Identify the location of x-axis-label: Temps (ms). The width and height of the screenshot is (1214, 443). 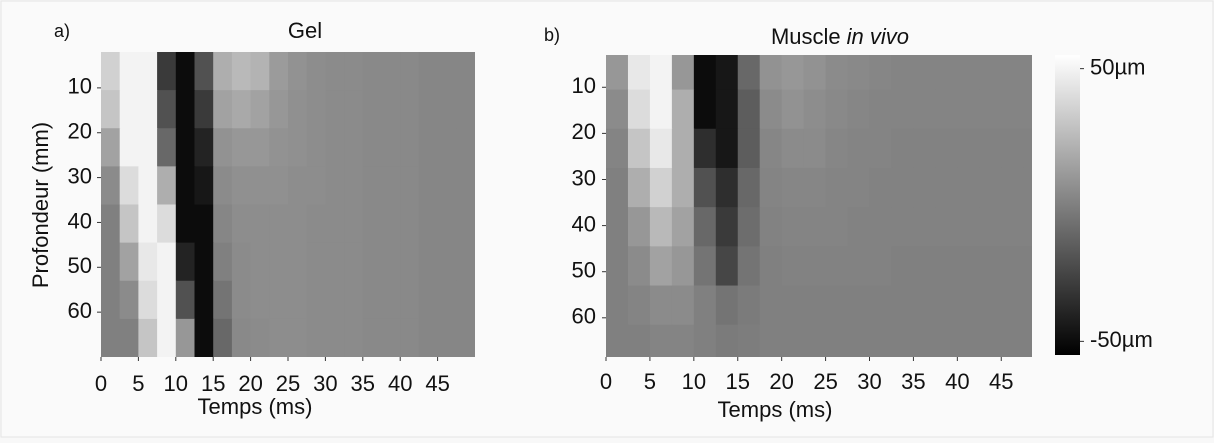
(775, 409).